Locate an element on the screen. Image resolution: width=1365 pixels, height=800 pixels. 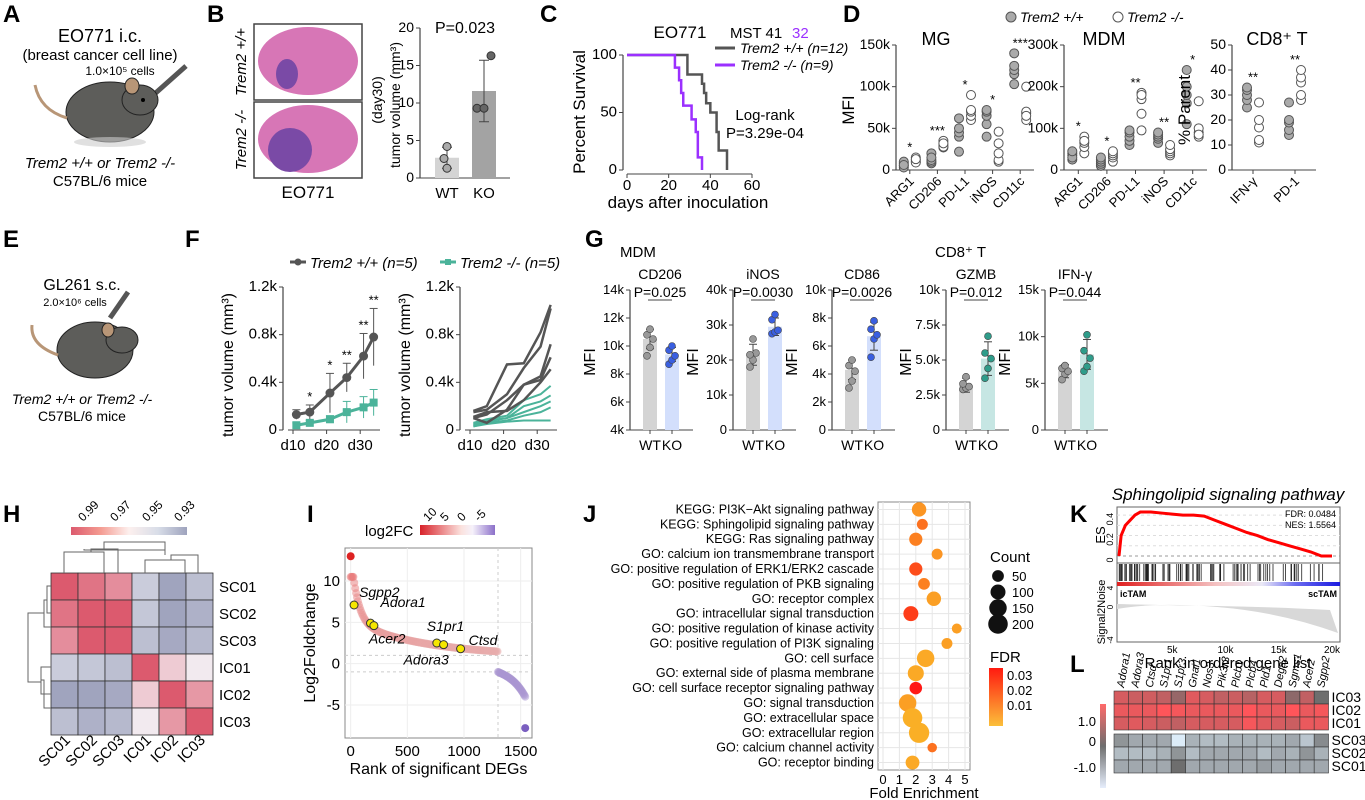
signal2noise-area is located at coordinates (1227, 618).